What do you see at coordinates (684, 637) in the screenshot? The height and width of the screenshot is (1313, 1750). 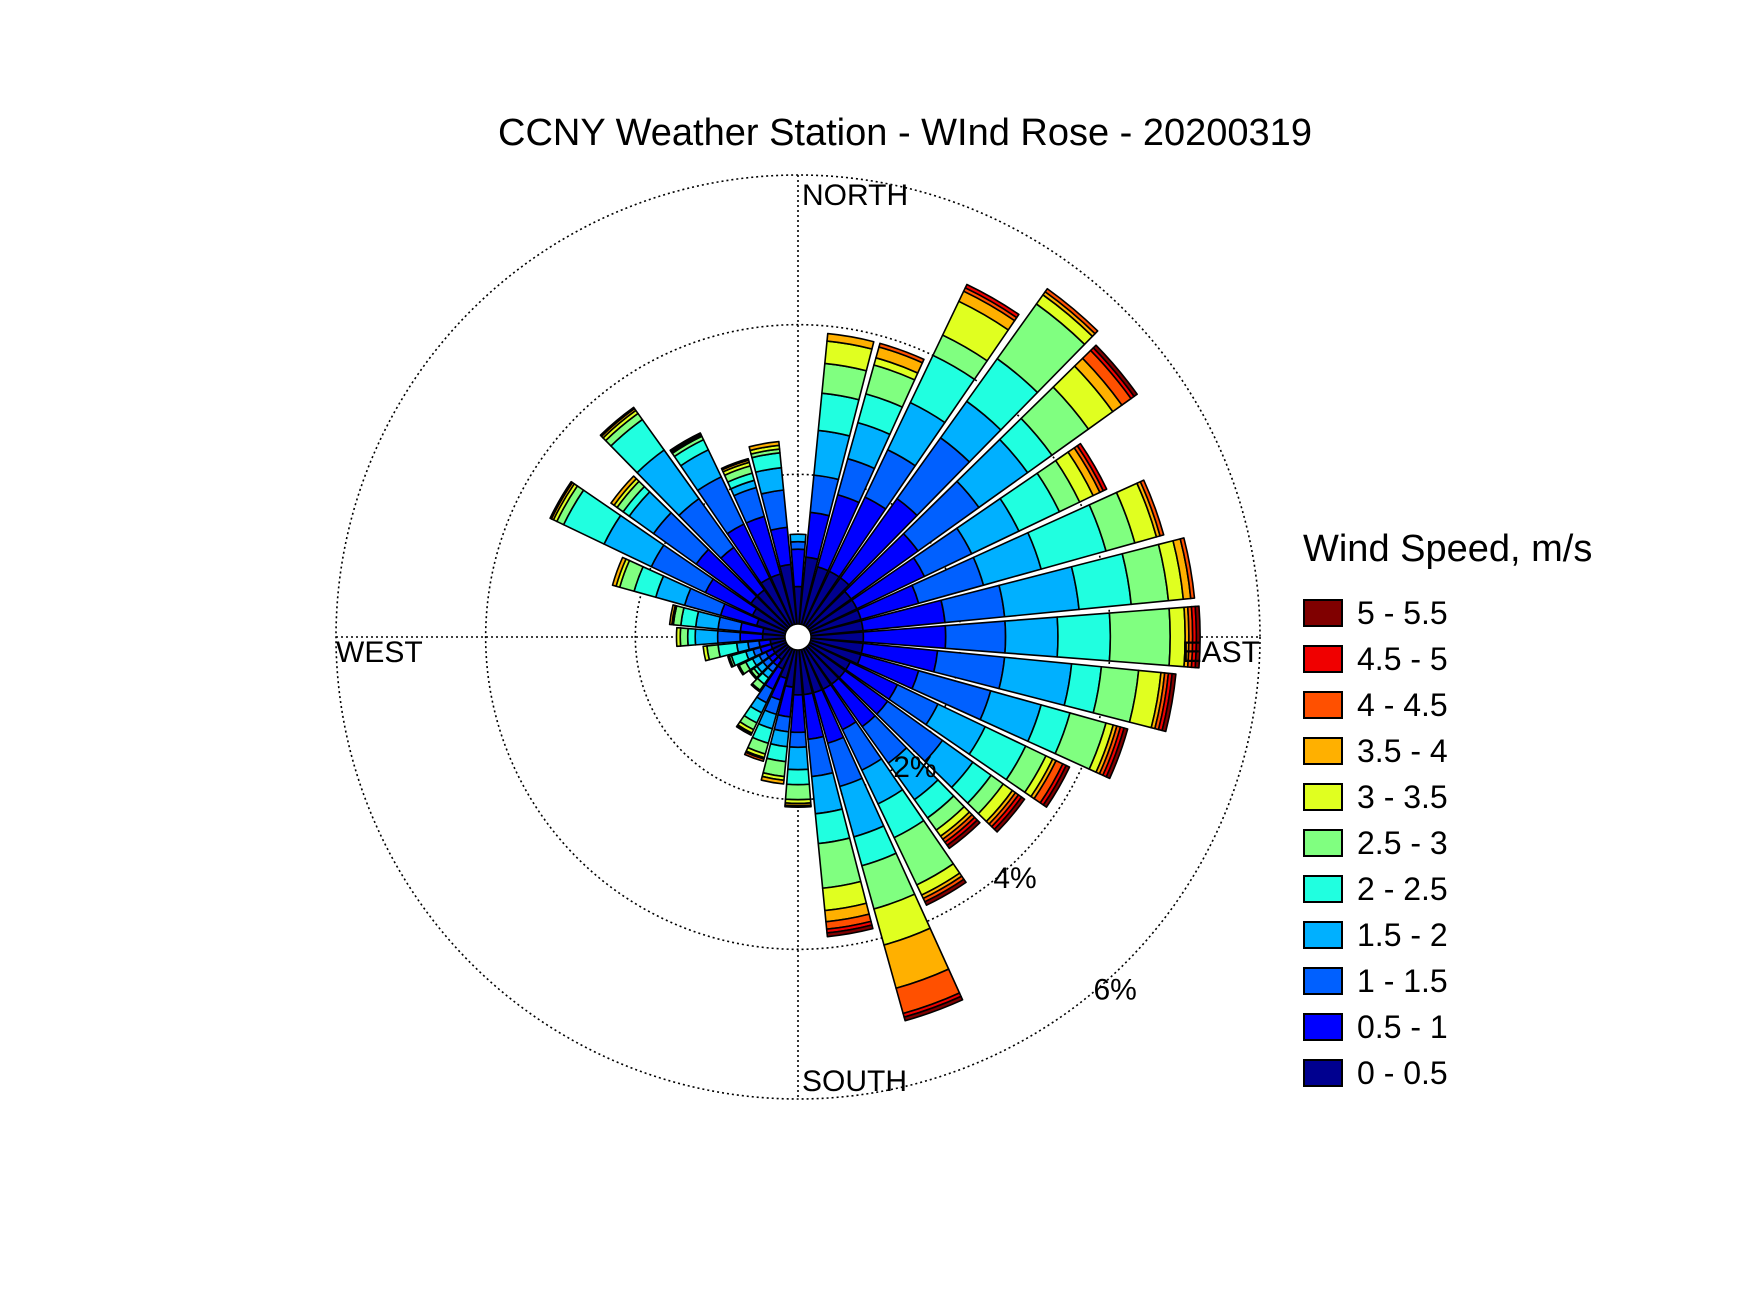 I see `bar-dir270-bin5` at bounding box center [684, 637].